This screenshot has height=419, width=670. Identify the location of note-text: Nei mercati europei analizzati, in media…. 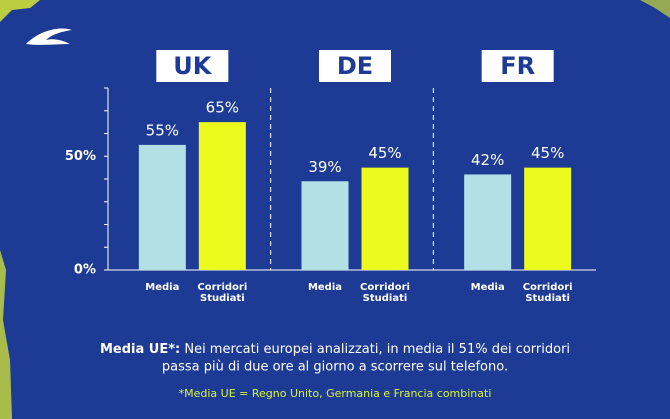
(377, 349).